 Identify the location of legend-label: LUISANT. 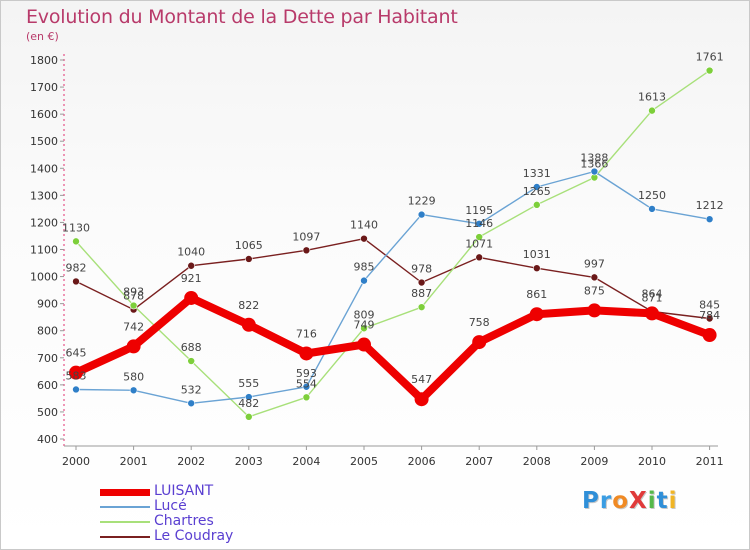
(184, 491).